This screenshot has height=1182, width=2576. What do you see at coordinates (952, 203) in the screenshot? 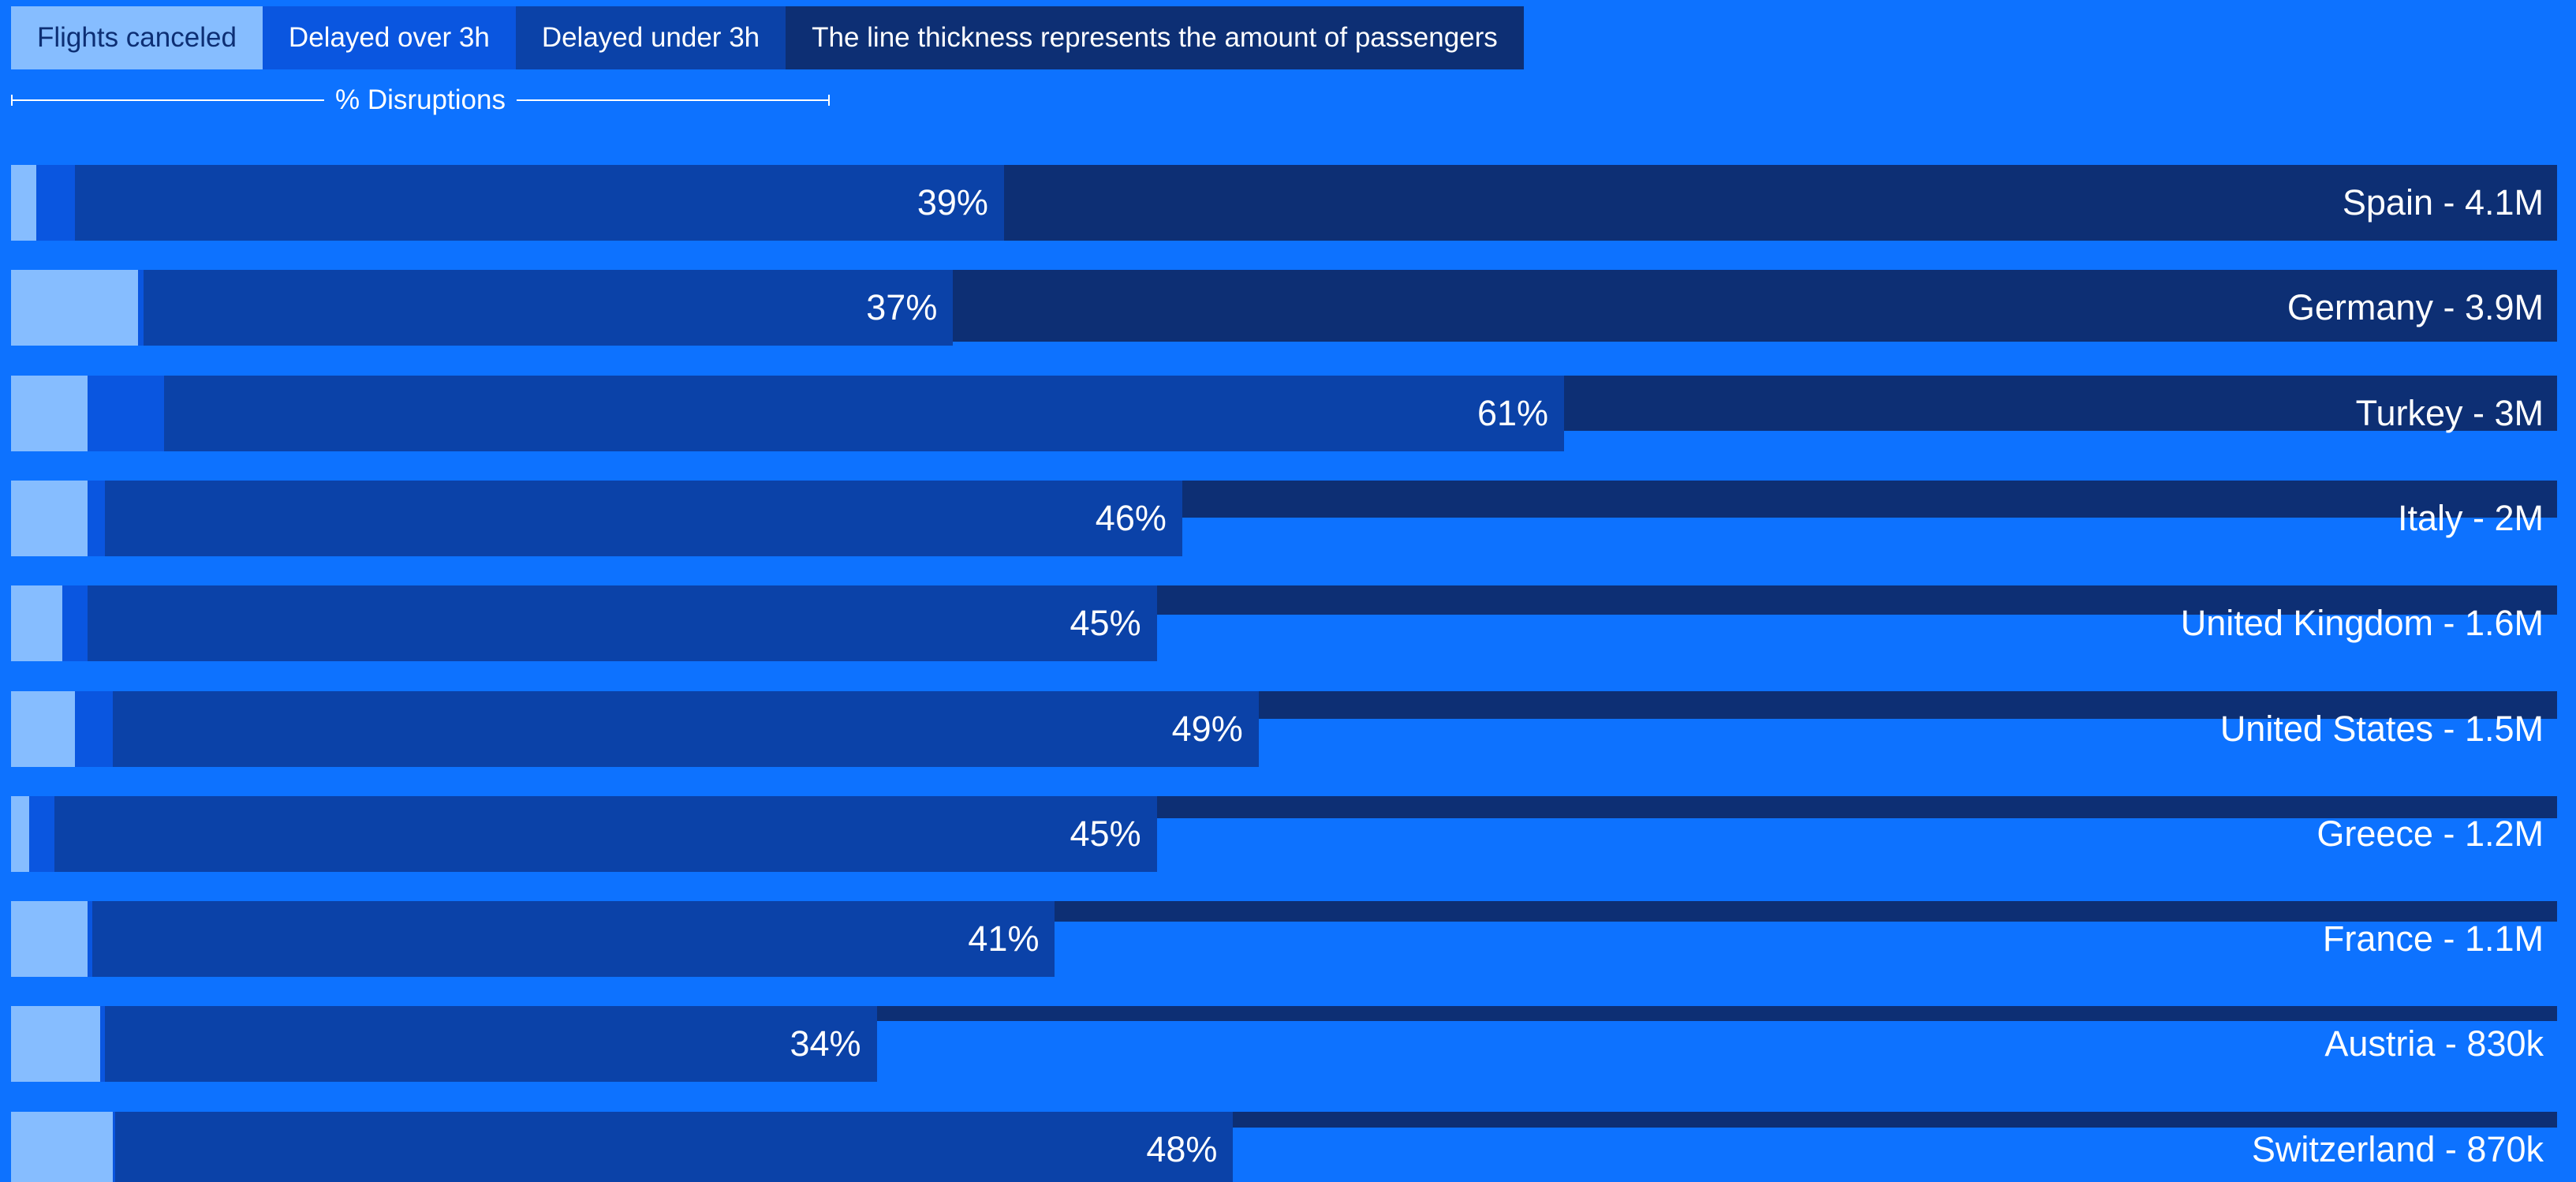
I see `total-percent-label: 39%` at bounding box center [952, 203].